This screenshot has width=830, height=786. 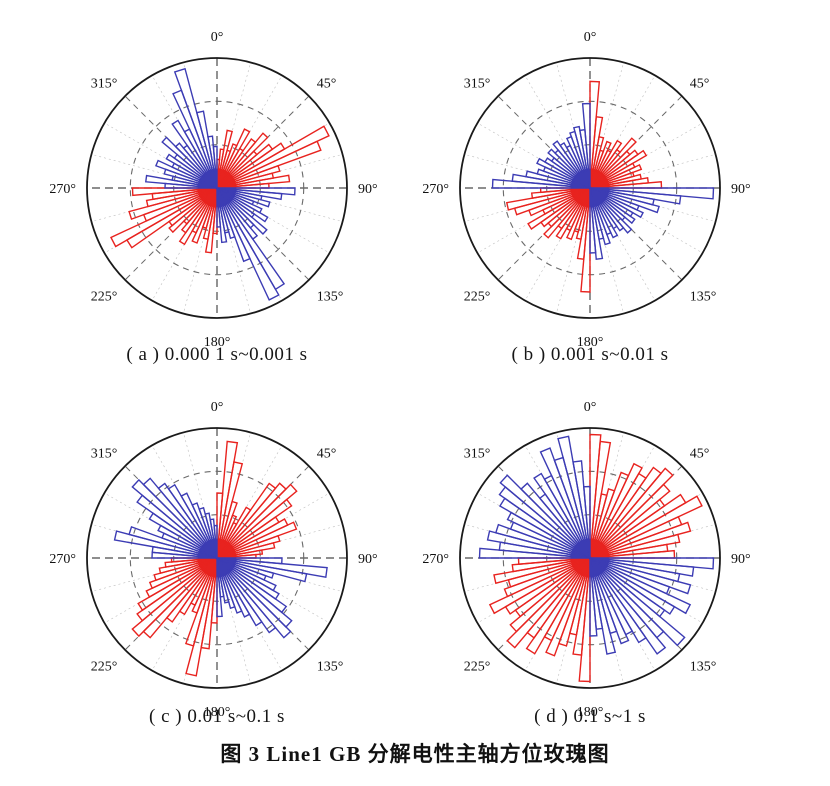 I want to click on subcaption-c: ( c ) 0.01 s~0.1 s, so click(x=217, y=716).